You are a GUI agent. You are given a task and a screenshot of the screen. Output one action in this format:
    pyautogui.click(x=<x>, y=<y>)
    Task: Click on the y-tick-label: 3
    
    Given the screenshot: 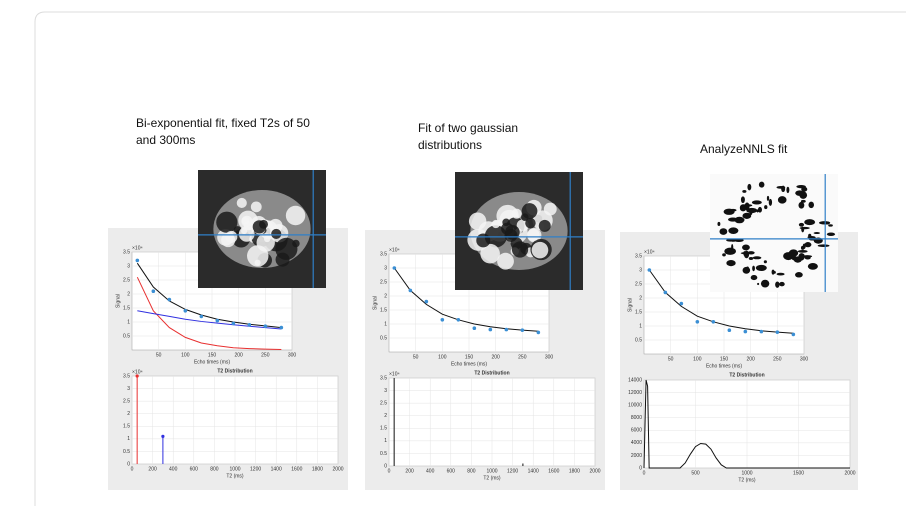 What is the action you would take?
    pyautogui.click(x=128, y=266)
    